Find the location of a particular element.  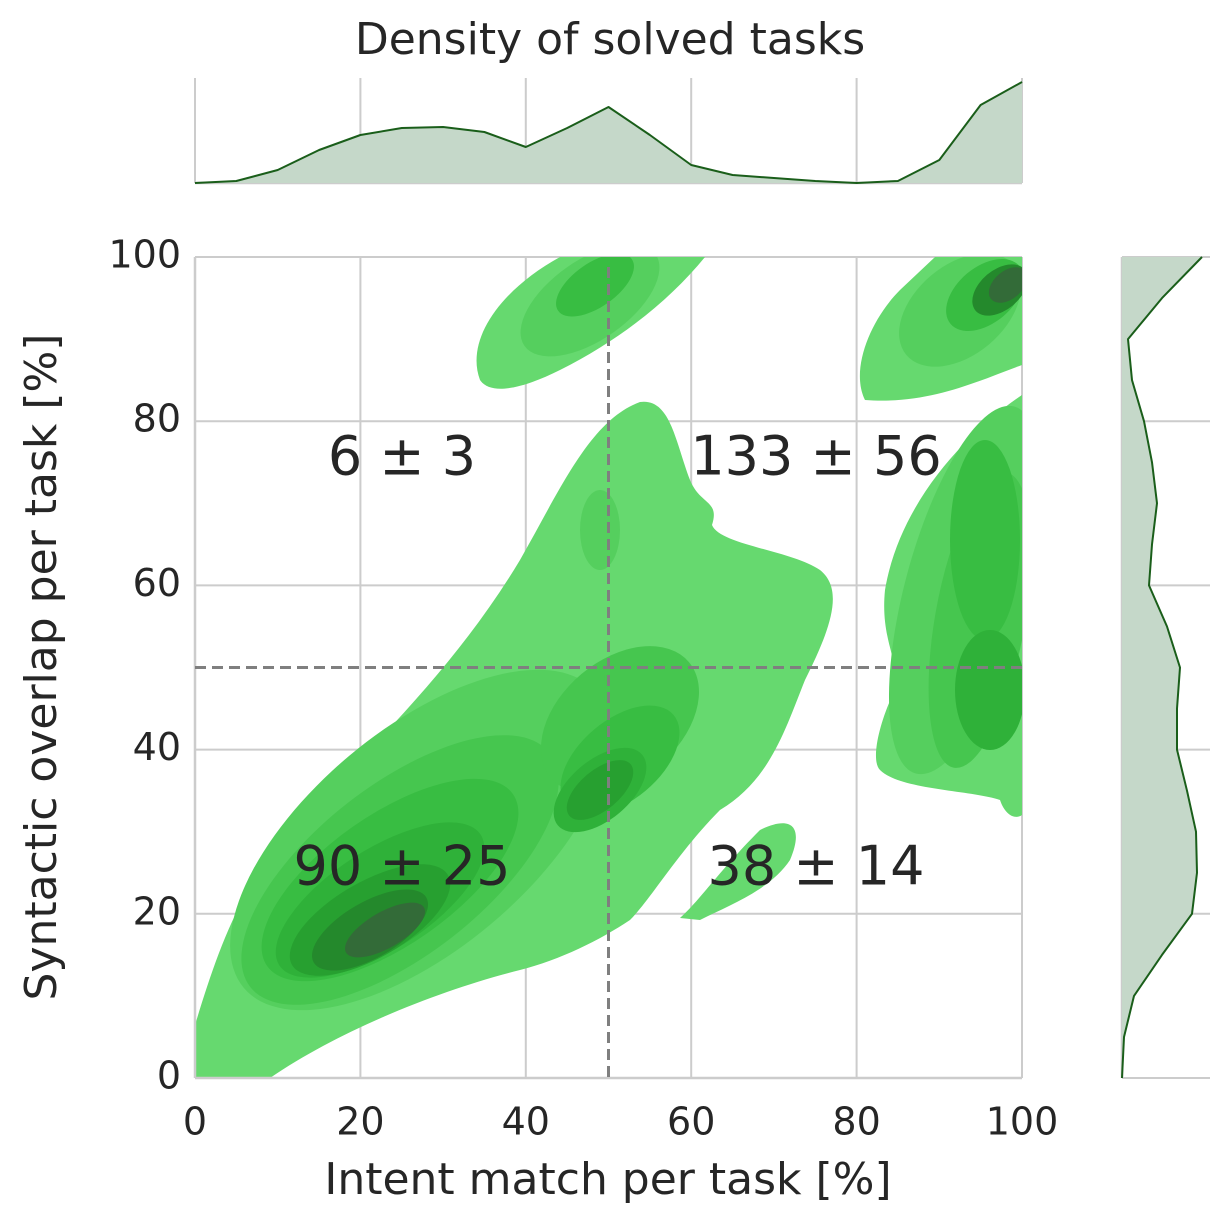

annotation: 133 ± 56 is located at coordinates (815, 456).